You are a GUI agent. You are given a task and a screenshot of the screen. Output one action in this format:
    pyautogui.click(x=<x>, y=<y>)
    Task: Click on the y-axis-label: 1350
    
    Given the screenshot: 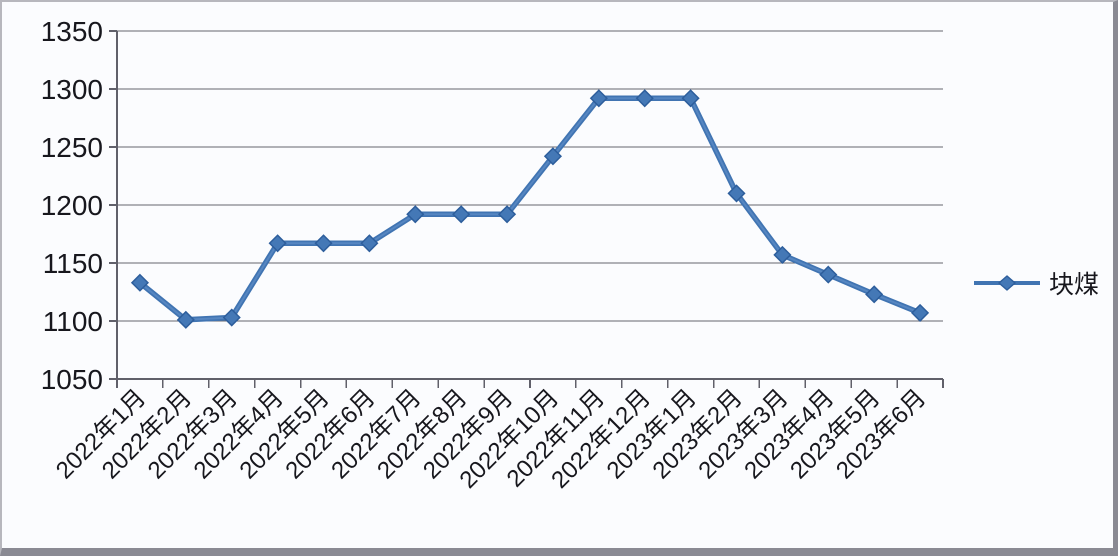 What is the action you would take?
    pyautogui.click(x=72, y=31)
    